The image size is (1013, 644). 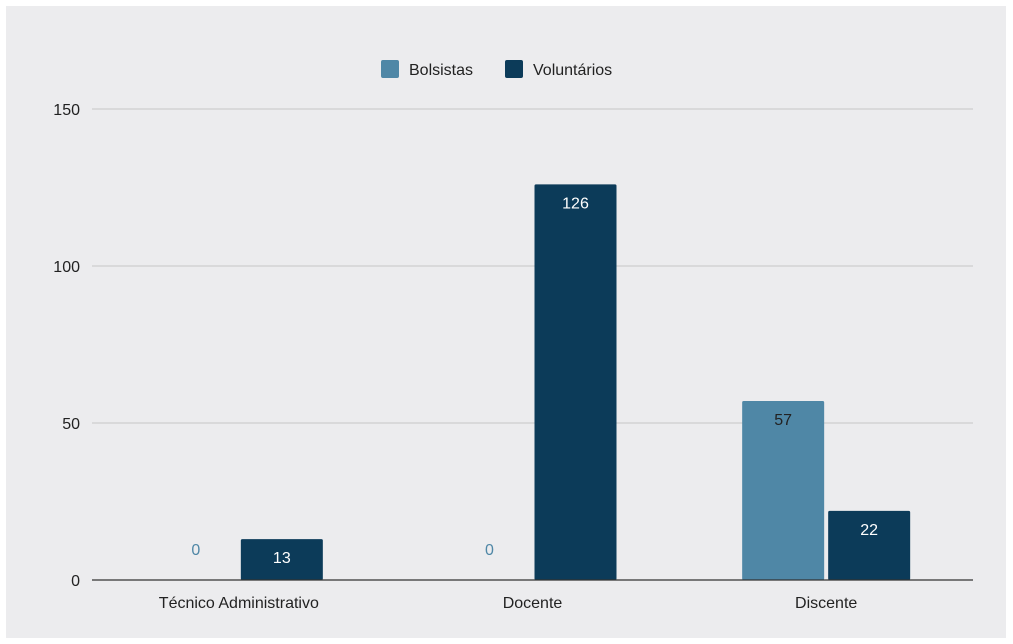 I want to click on legend-item-bolsistas: Bolsistas, so click(x=427, y=69).